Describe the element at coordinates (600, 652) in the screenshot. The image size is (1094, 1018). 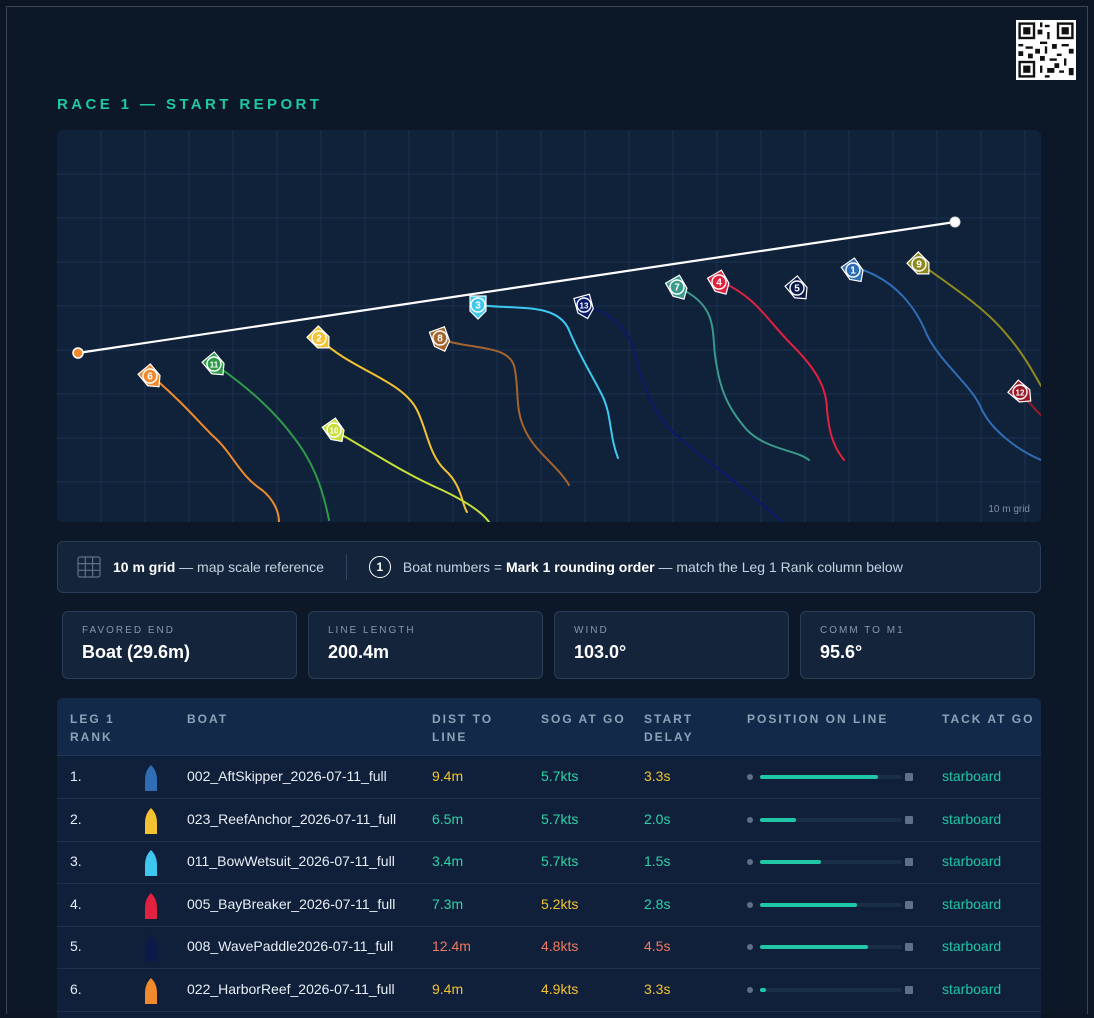
I see `stat-value: 103.0°` at that location.